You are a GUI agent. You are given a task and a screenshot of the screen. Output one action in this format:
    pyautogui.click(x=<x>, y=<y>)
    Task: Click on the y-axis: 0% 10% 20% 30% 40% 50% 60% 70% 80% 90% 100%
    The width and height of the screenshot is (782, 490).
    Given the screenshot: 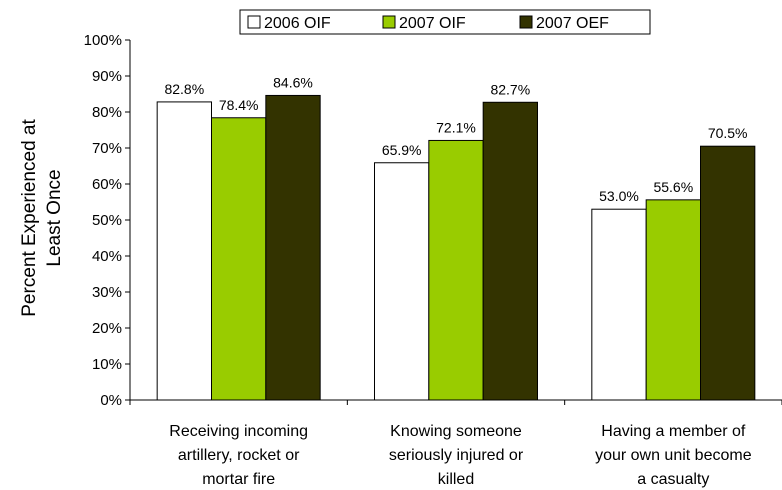 What is the action you would take?
    pyautogui.click(x=107, y=220)
    